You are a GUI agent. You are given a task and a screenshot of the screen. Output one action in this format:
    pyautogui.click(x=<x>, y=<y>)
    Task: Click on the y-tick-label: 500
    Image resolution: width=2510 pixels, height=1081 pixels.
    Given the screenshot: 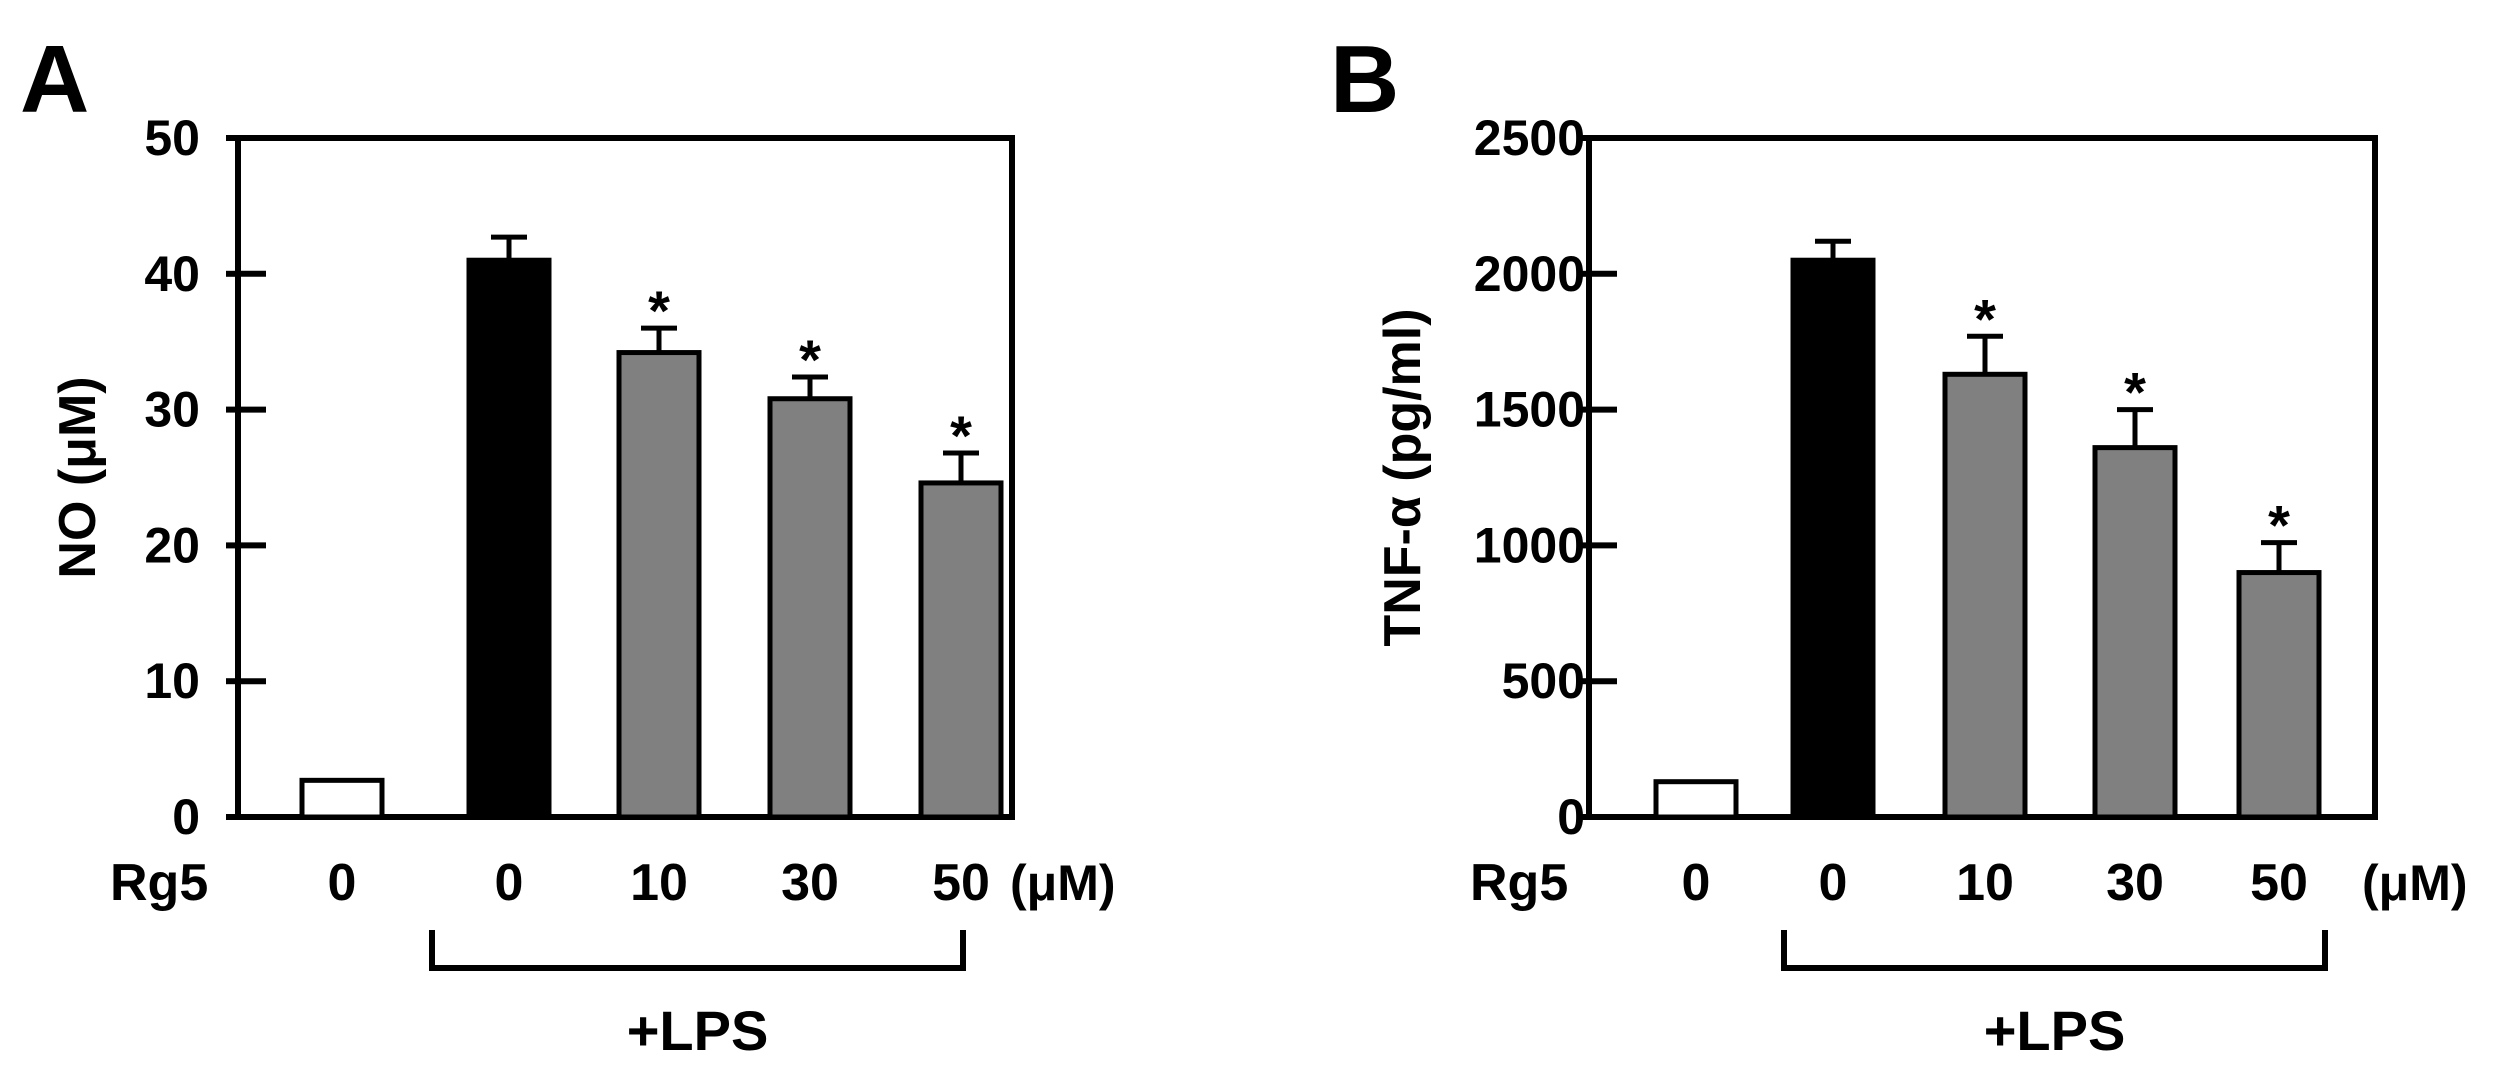 What is the action you would take?
    pyautogui.click(x=1543, y=681)
    